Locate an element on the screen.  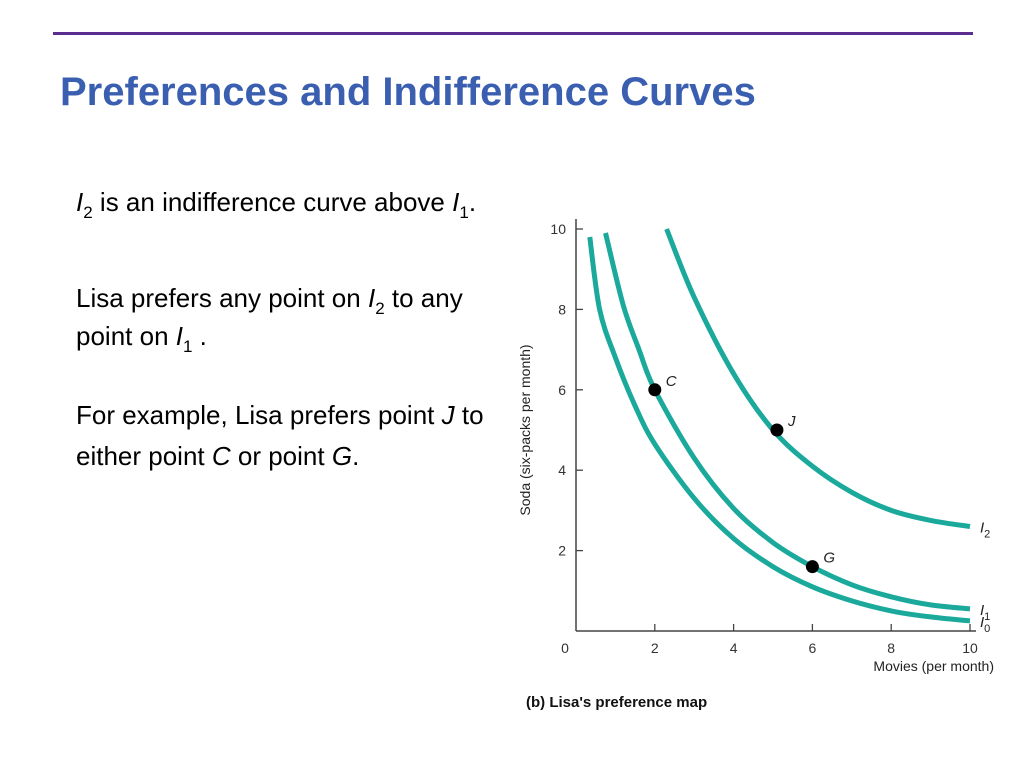
chart-caption: (b) Lisa's preference map is located at coordinates (616, 702).